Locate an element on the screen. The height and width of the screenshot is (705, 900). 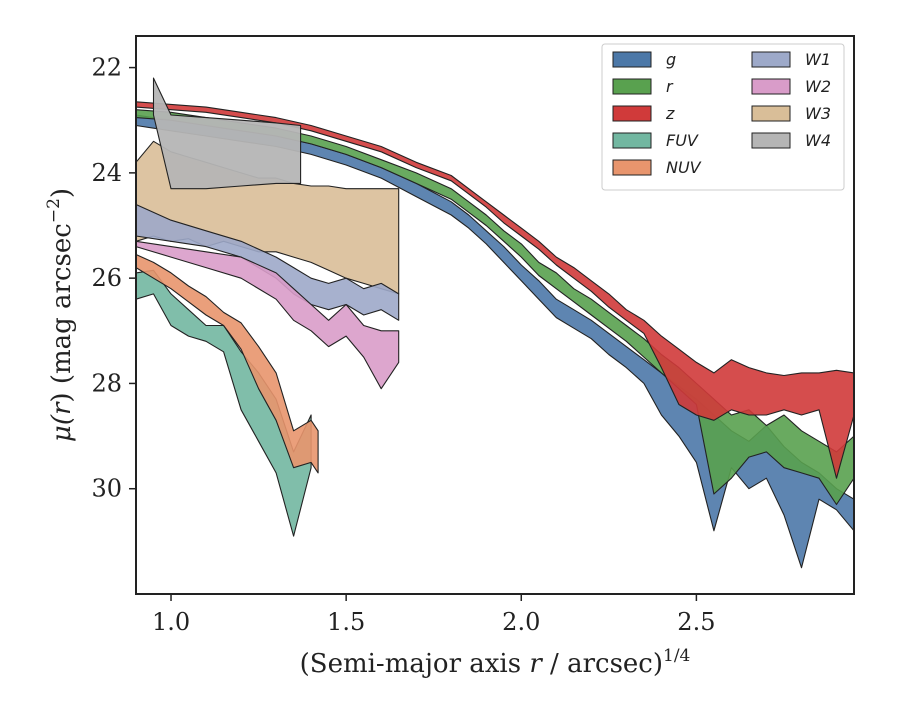
y-tick-label: 24 is located at coordinates (106, 173).